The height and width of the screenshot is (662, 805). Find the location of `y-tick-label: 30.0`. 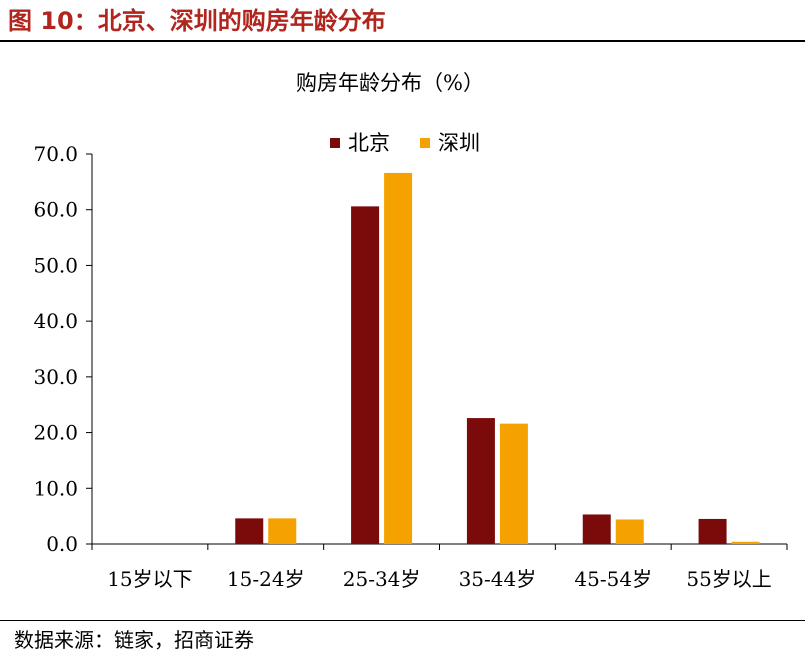

y-tick-label: 30.0 is located at coordinates (55, 377).